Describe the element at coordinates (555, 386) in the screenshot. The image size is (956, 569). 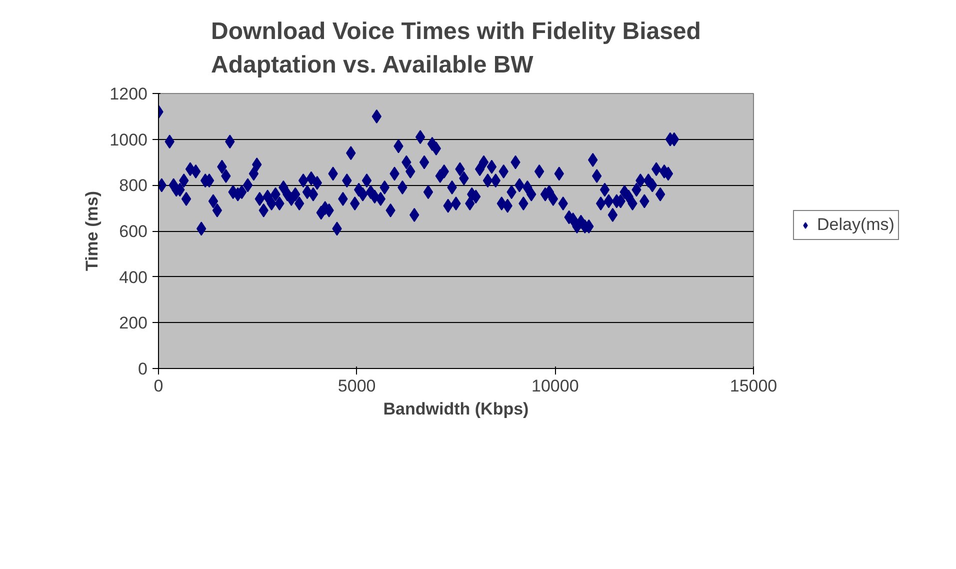
I see `x-tick-label: 10000` at that location.